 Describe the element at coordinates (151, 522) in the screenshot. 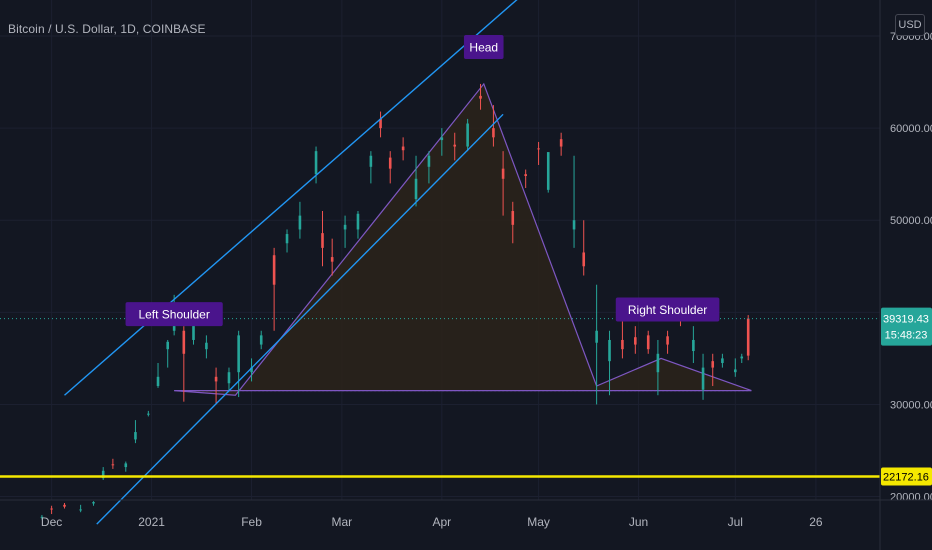

I see `x-tick-label: 2021` at that location.